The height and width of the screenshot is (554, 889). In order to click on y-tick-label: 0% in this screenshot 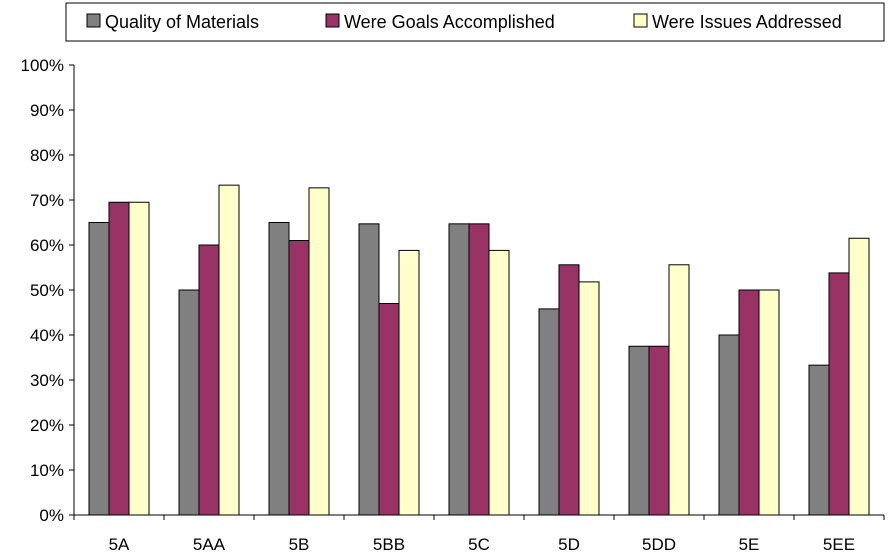, I will do `click(51, 515)`.